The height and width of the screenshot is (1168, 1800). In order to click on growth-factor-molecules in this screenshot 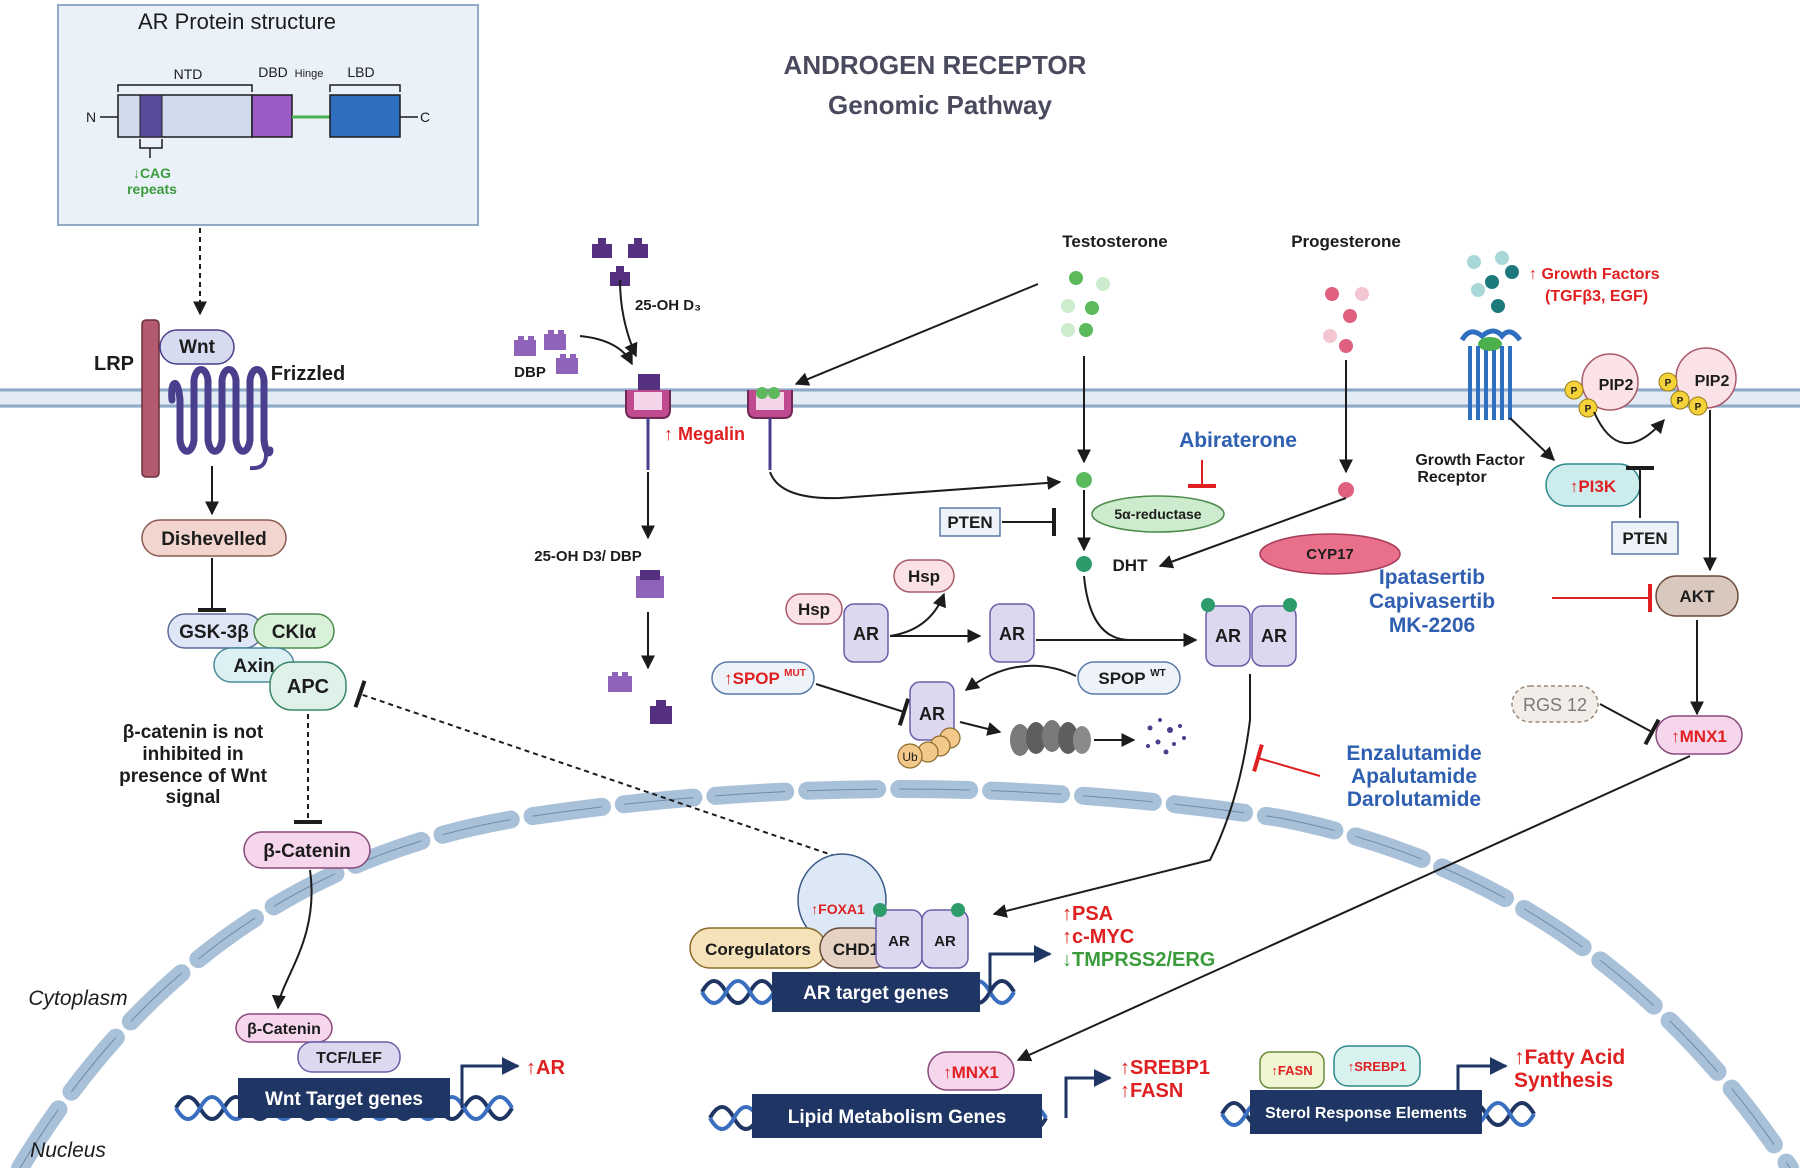, I will do `click(1493, 282)`.